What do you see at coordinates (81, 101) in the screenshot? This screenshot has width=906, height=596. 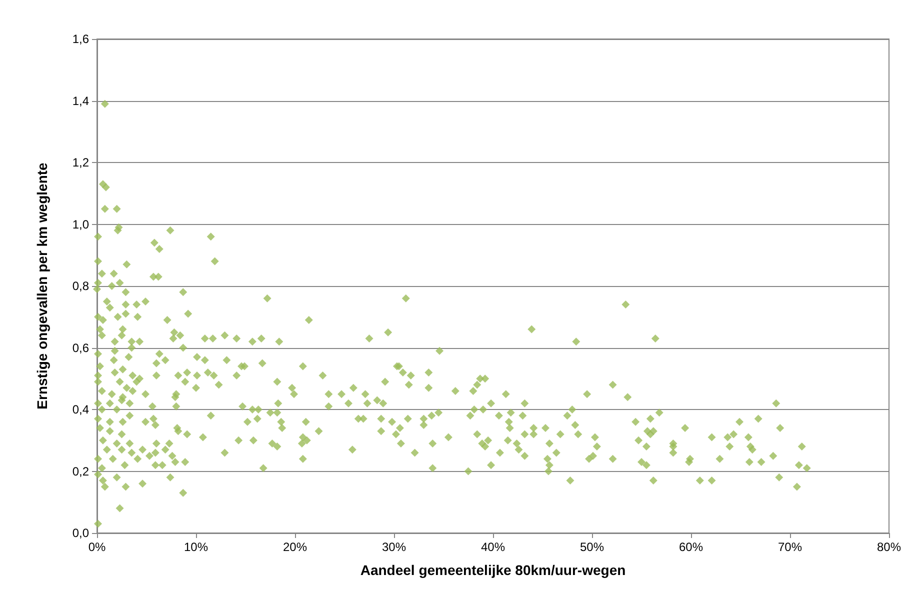 I see `y-tick-label: 1,4` at bounding box center [81, 101].